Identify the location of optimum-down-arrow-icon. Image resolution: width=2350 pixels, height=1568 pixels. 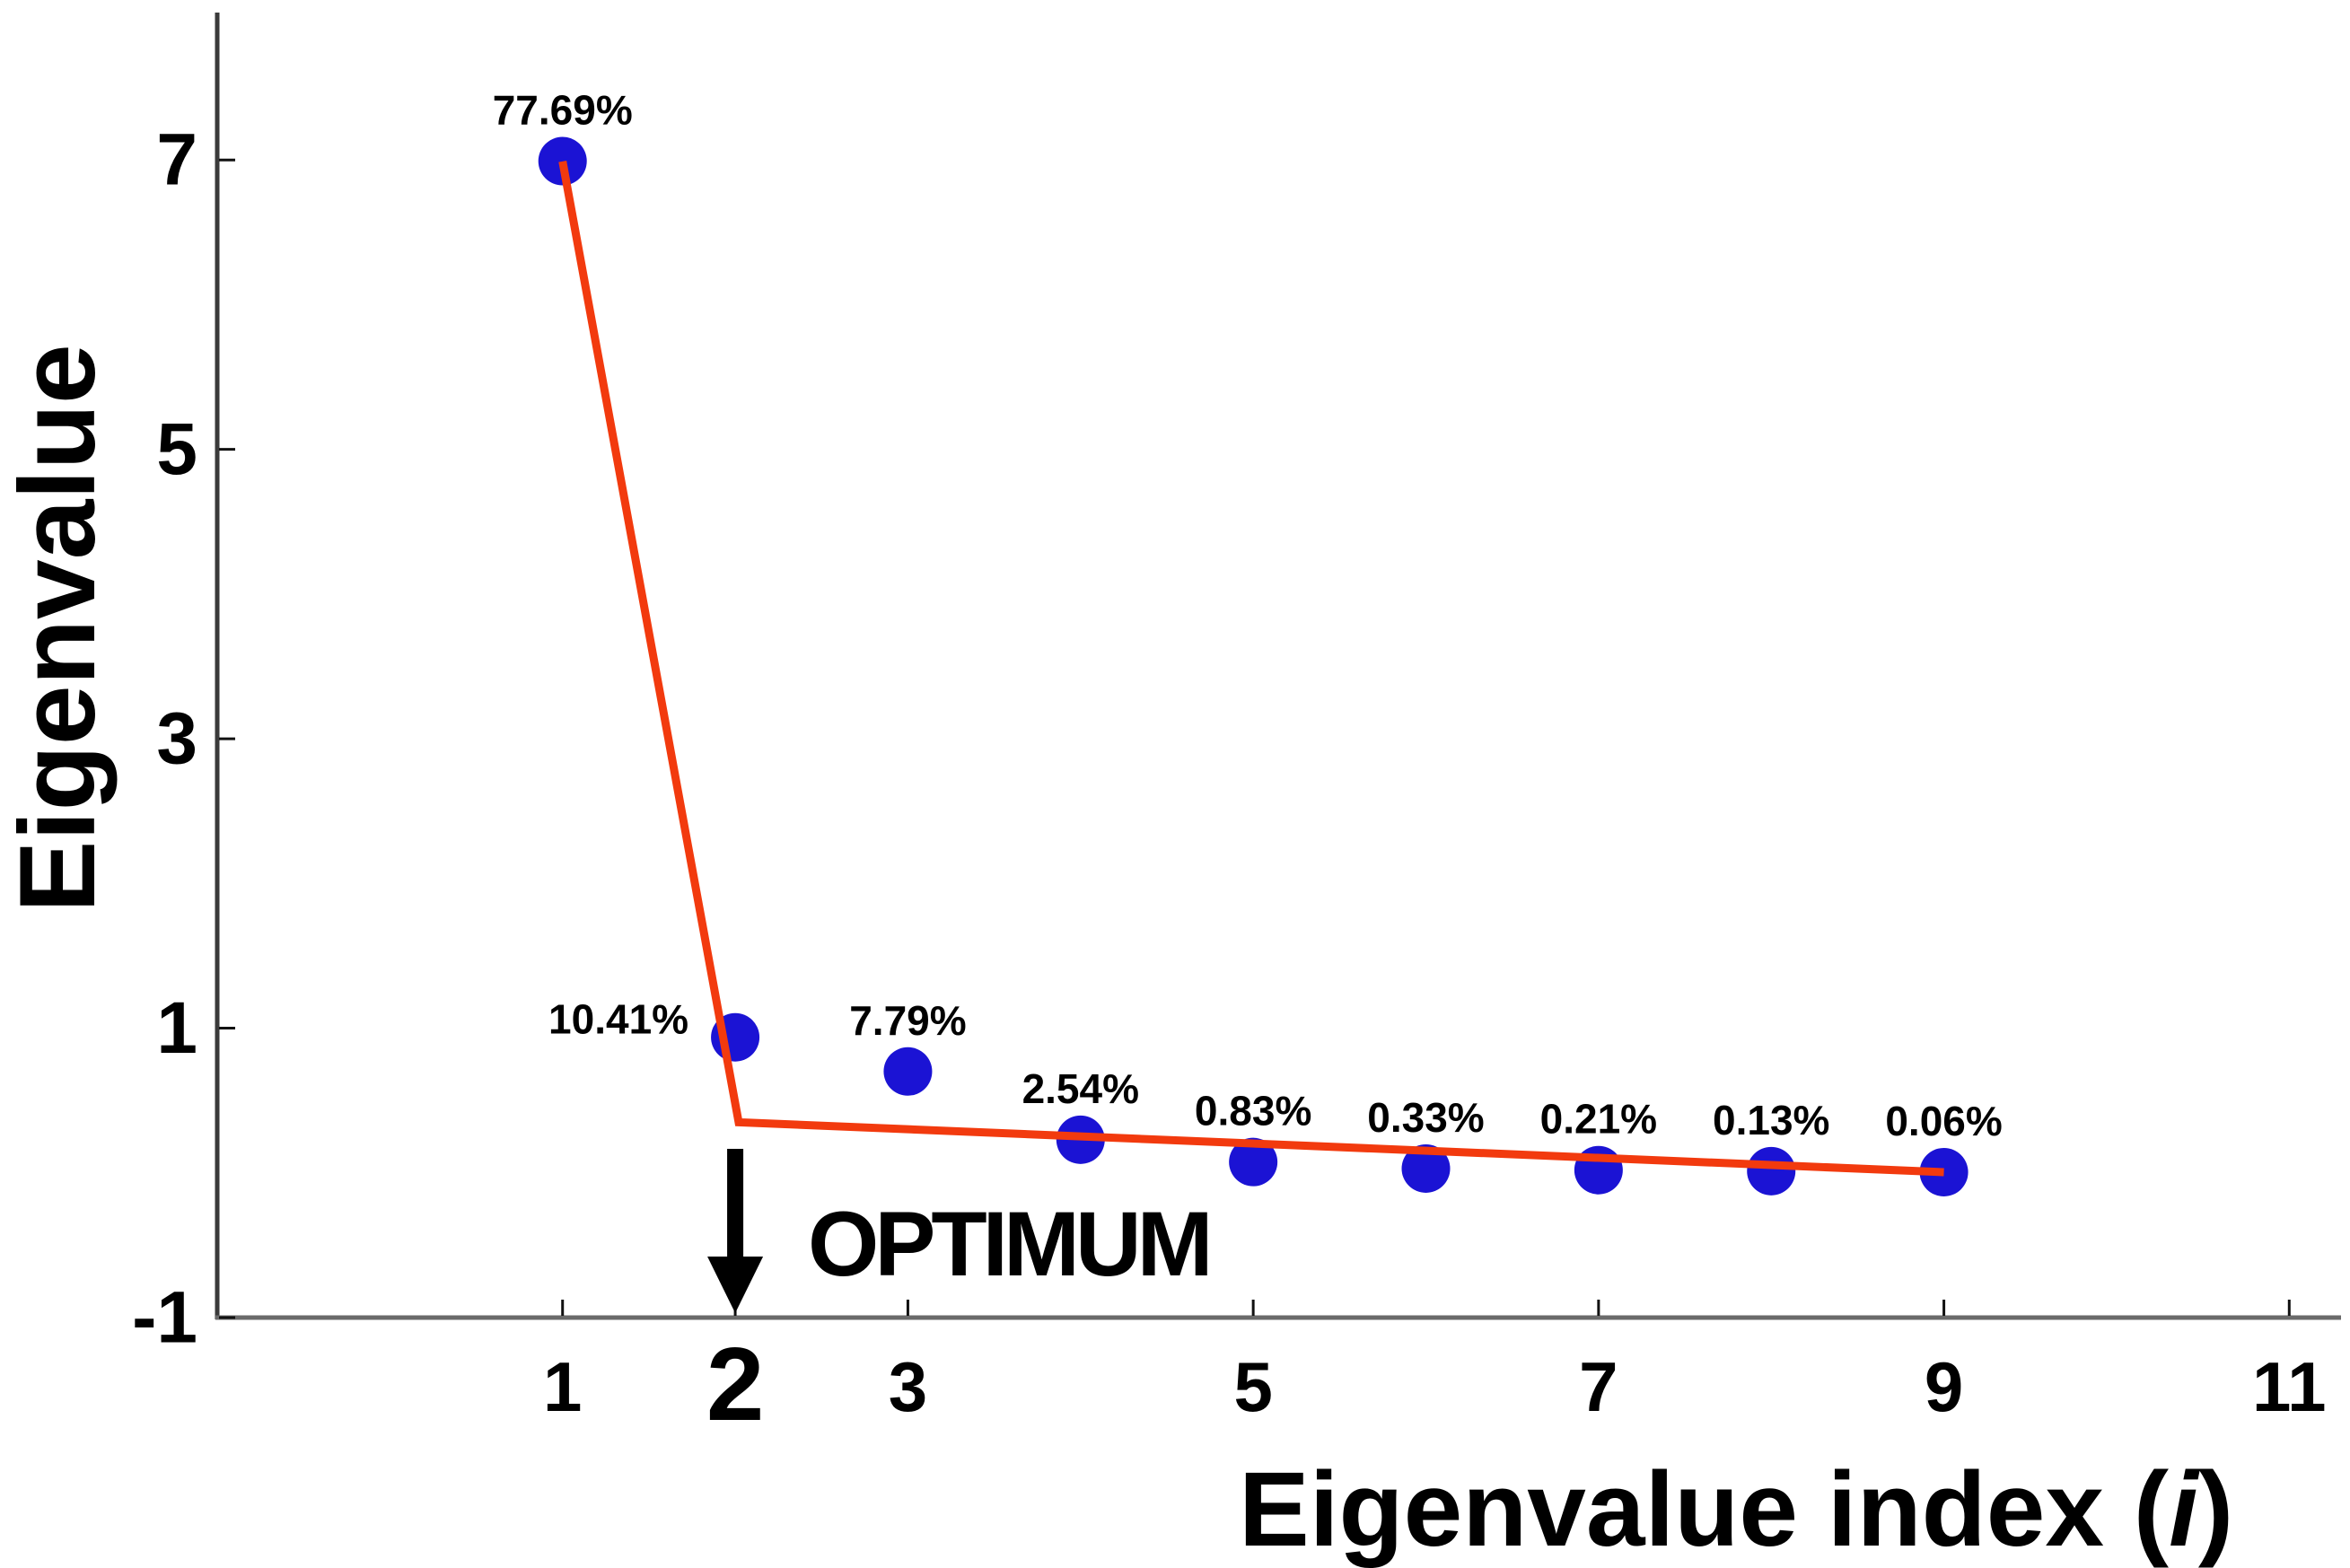
(735, 1285).